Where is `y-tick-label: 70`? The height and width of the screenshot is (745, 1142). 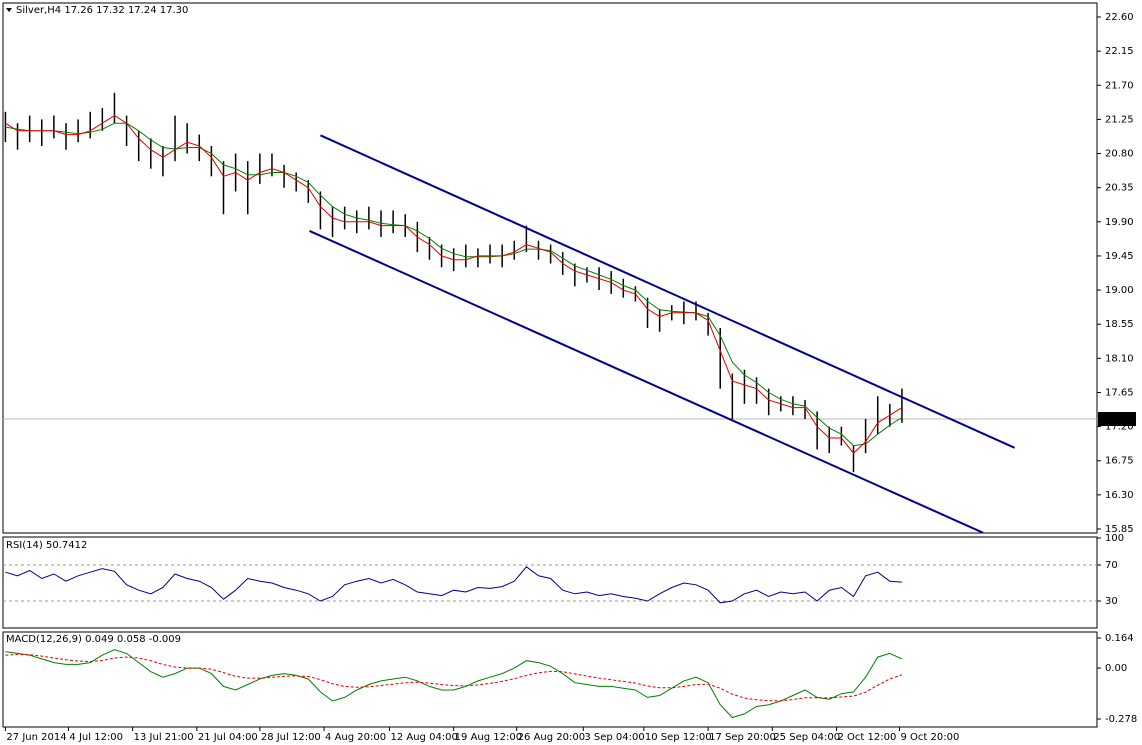
y-tick-label: 70 is located at coordinates (1111, 565).